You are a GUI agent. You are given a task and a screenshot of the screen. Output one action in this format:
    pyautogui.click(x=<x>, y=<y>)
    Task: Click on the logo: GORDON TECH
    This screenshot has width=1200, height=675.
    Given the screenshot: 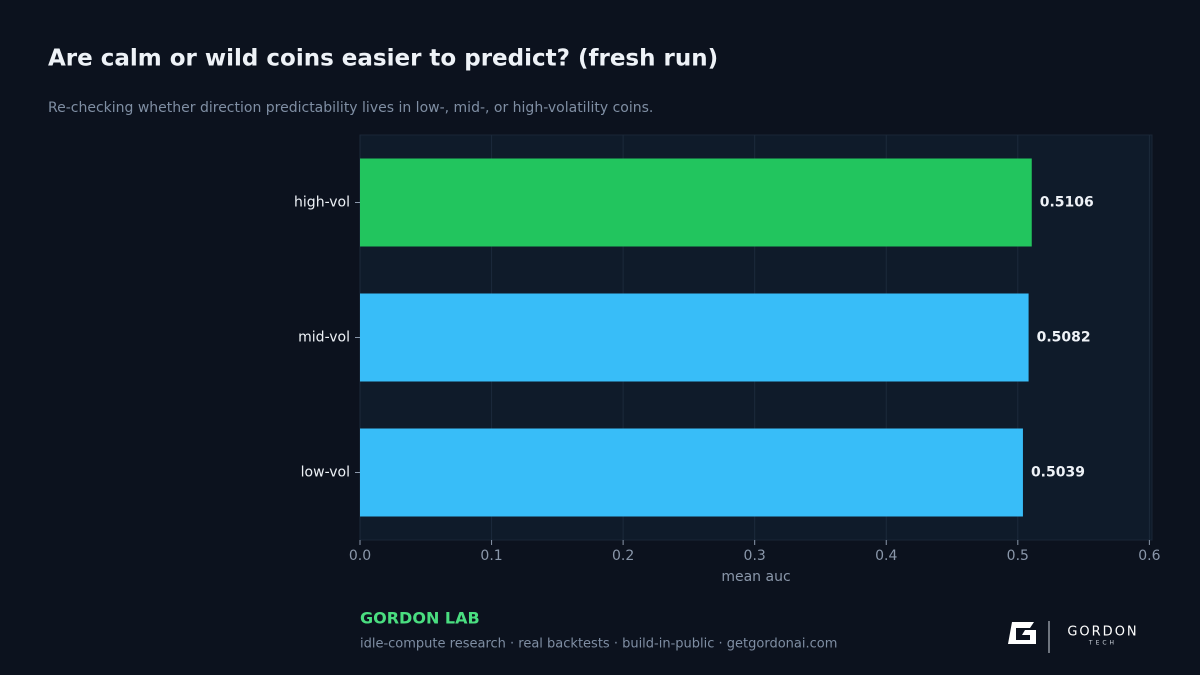 What is the action you would take?
    pyautogui.click(x=1073, y=637)
    